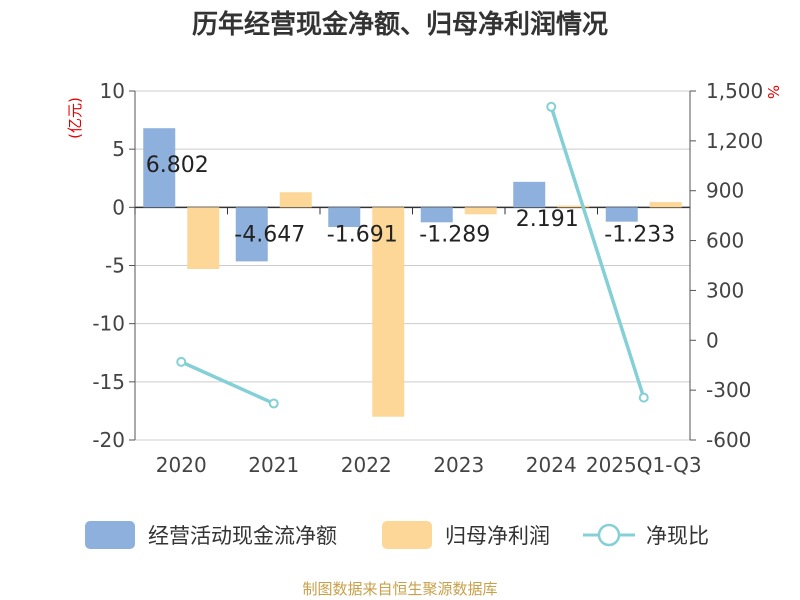  What do you see at coordinates (639, 234) in the screenshot?
I see `cash-flow-data-label: -1.233` at bounding box center [639, 234].